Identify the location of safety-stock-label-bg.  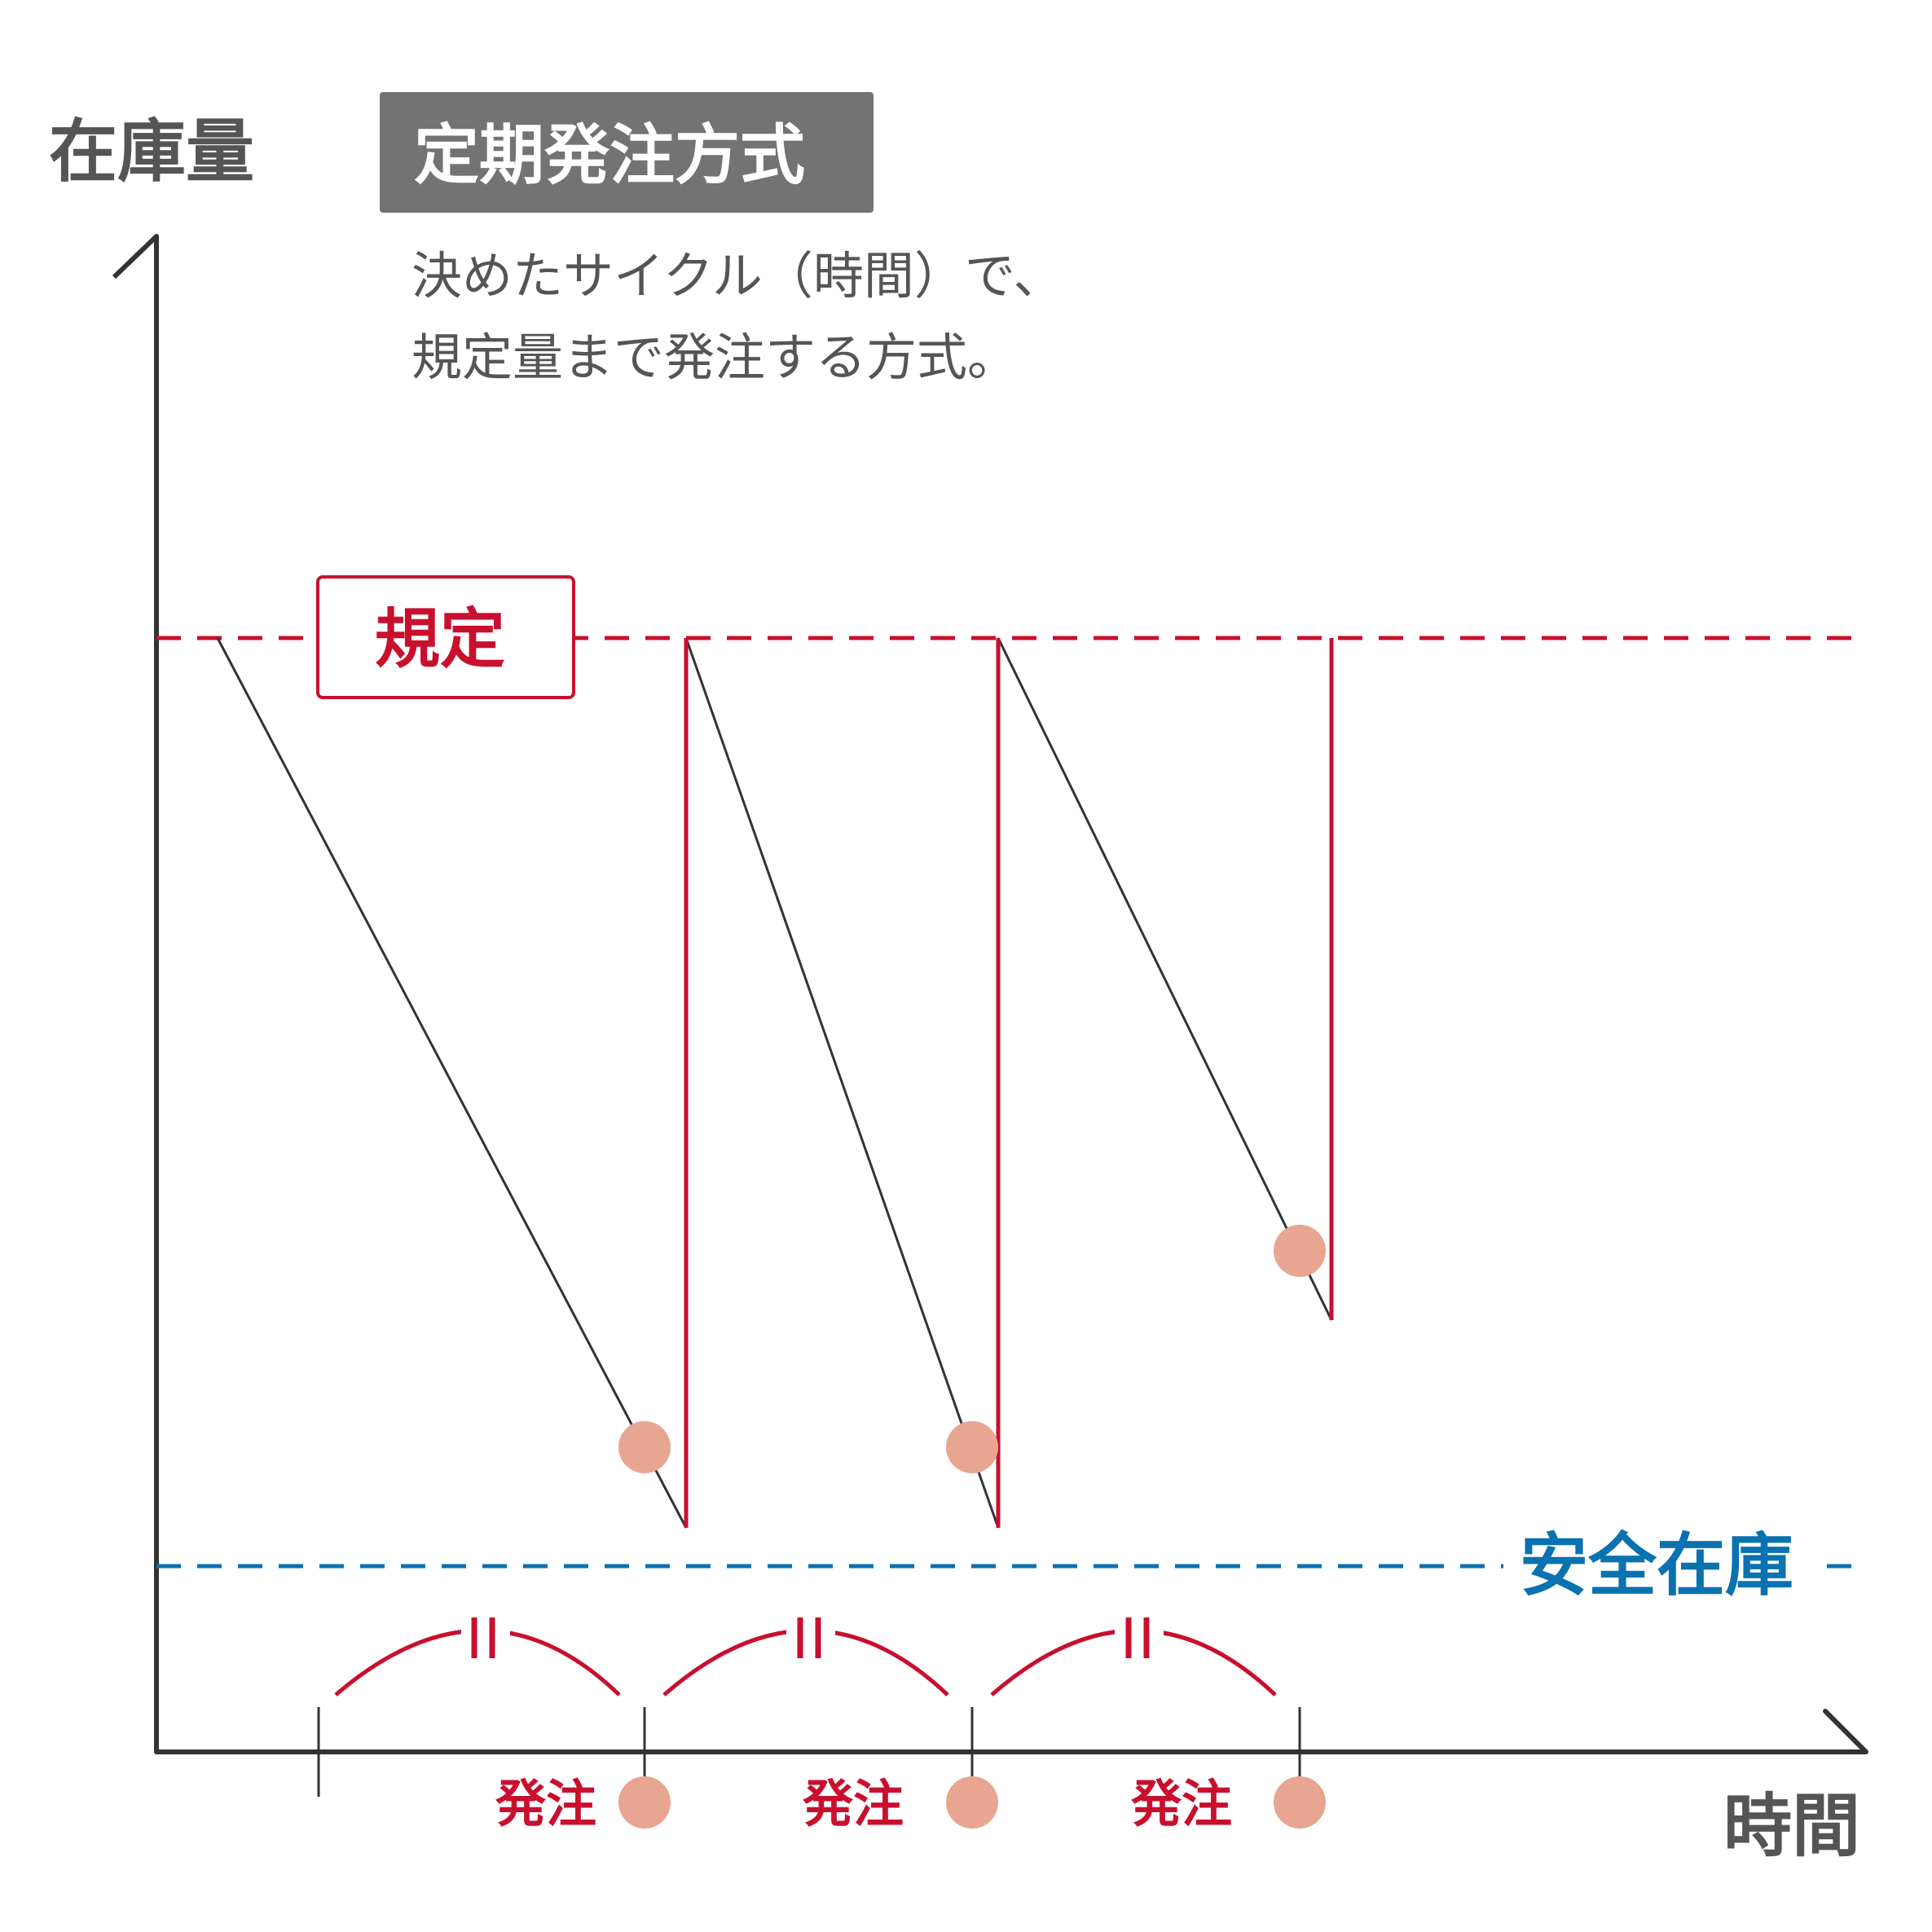
(1662, 1564).